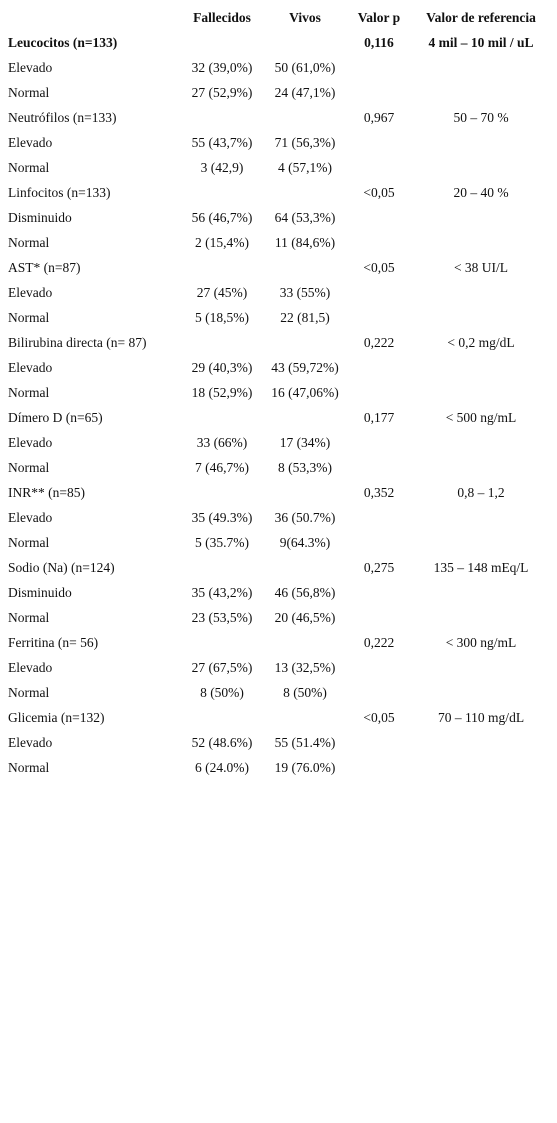 The image size is (557, 1123). Describe the element at coordinates (61, 567) in the screenshot. I see `cell: Sodio (Na) (n=124)` at that location.